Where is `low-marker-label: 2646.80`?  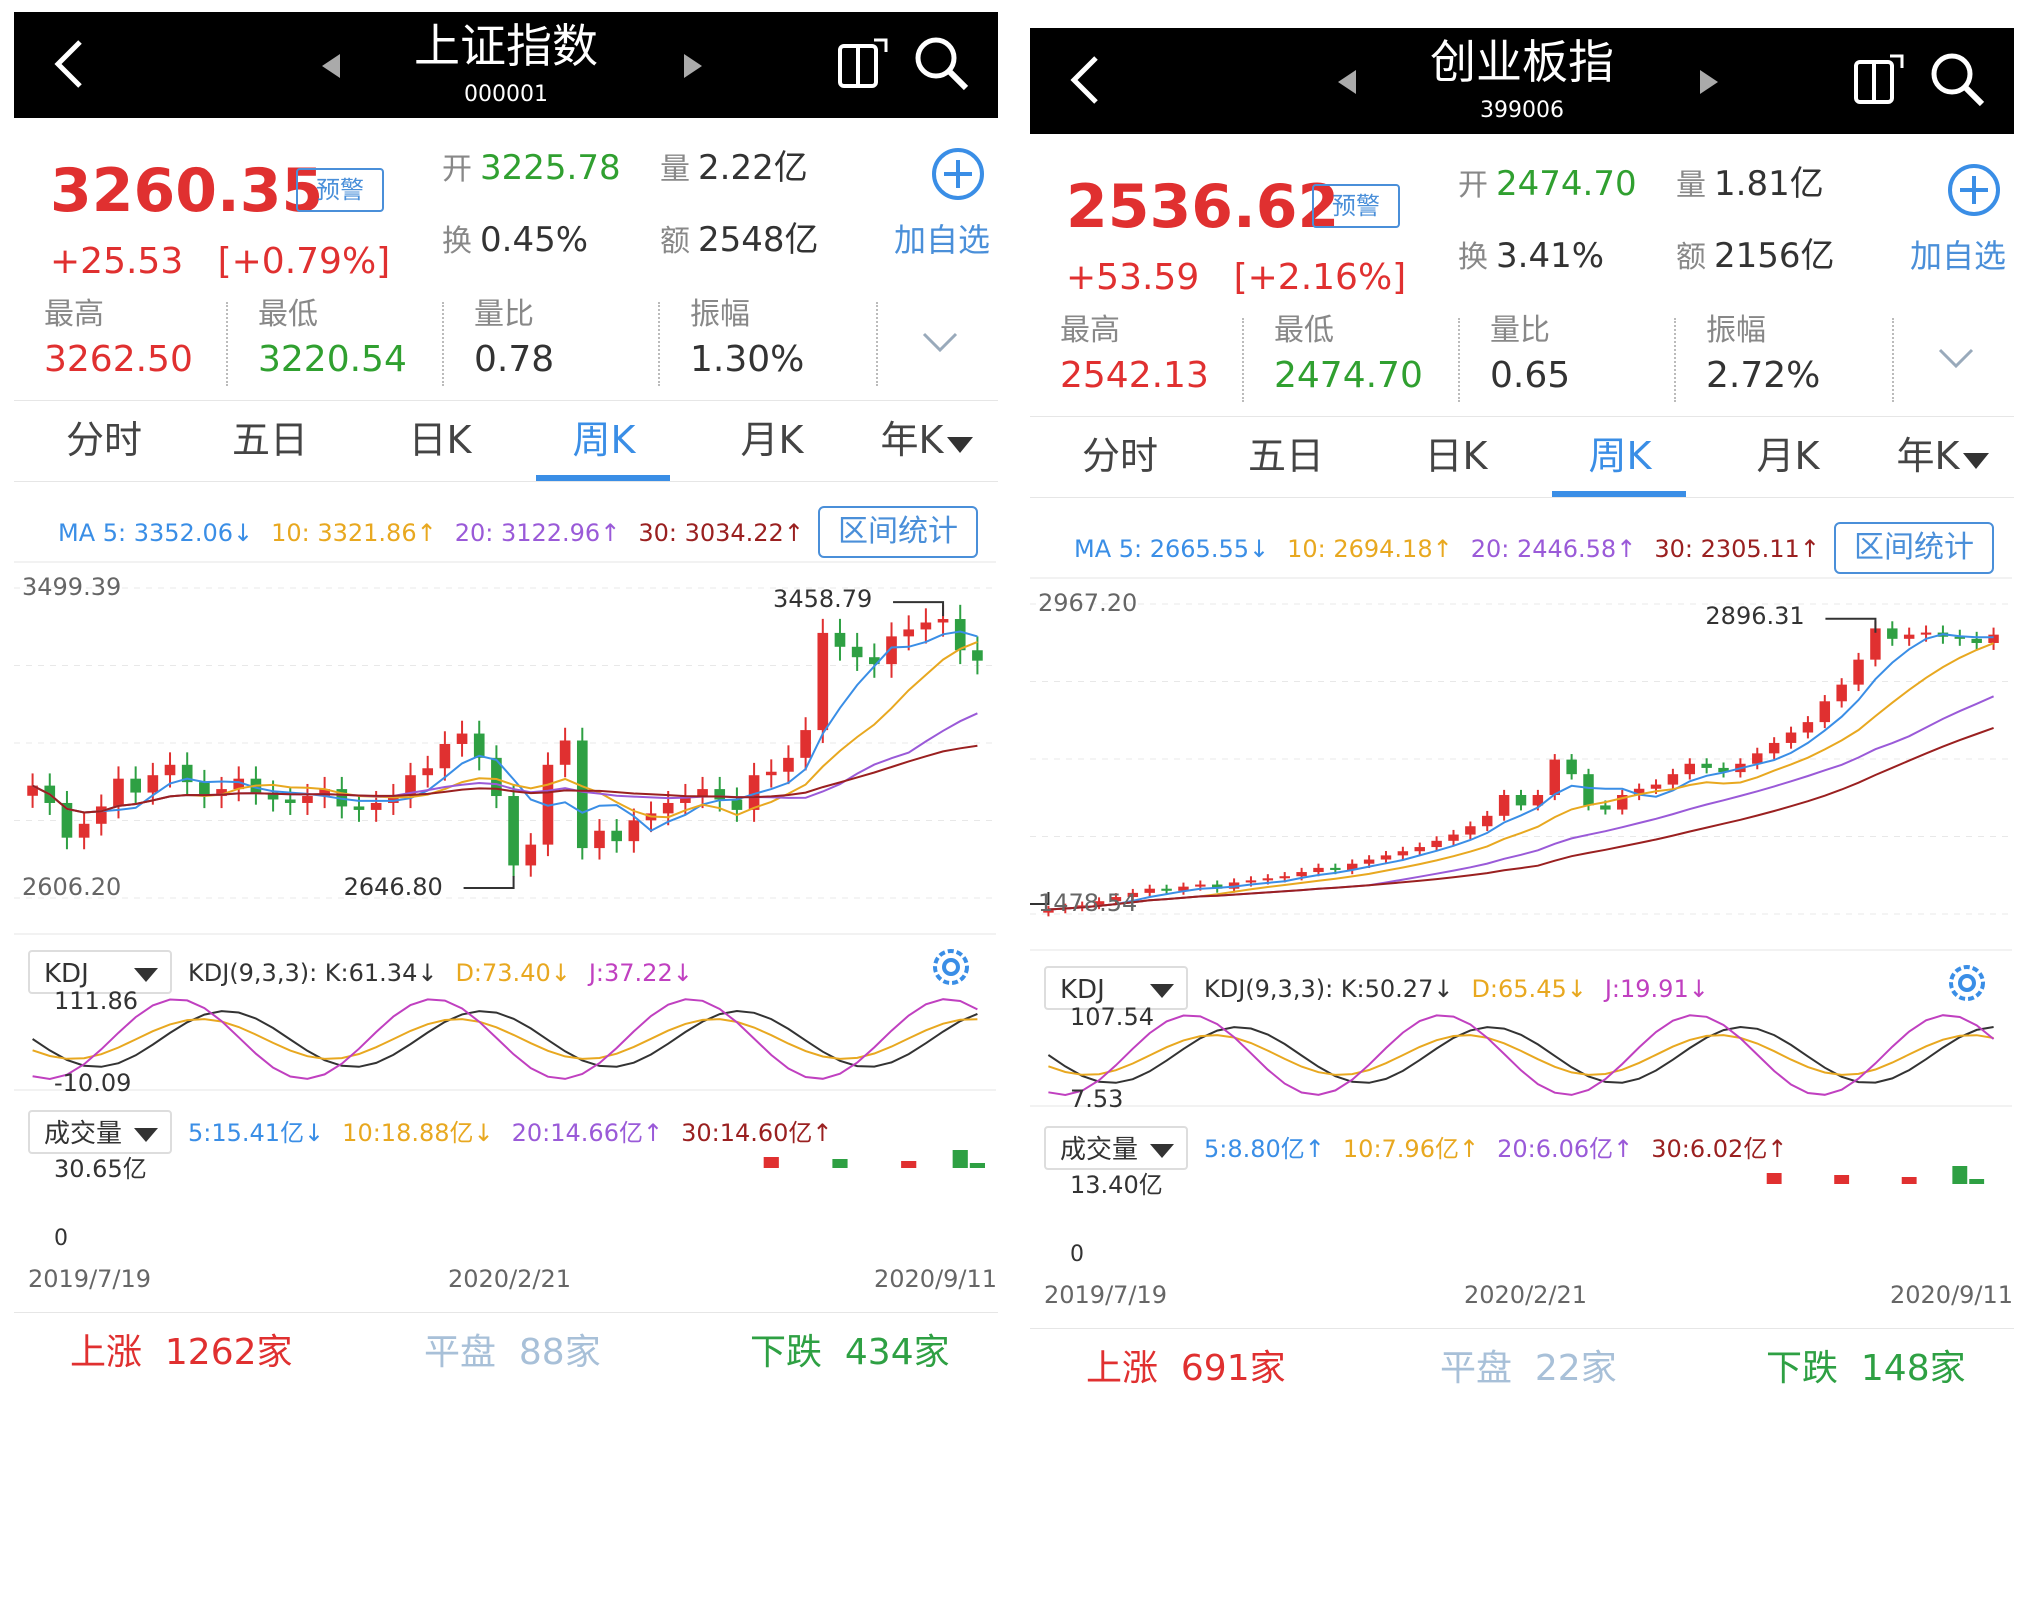 low-marker-label: 2646.80 is located at coordinates (393, 887).